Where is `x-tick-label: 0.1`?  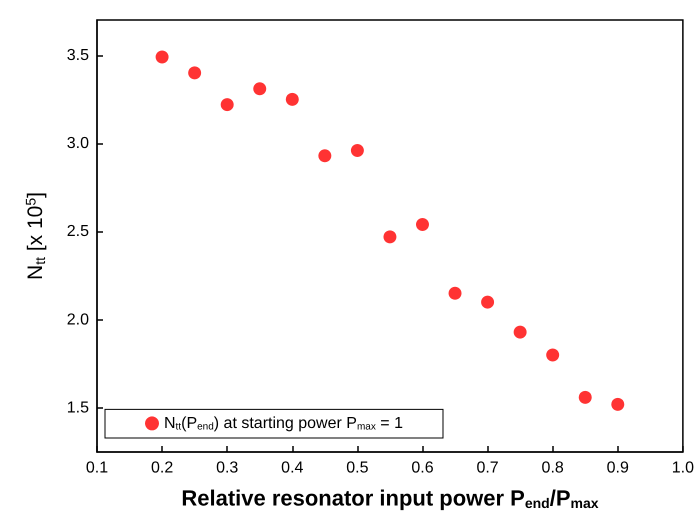 x-tick-label: 0.1 is located at coordinates (97, 468).